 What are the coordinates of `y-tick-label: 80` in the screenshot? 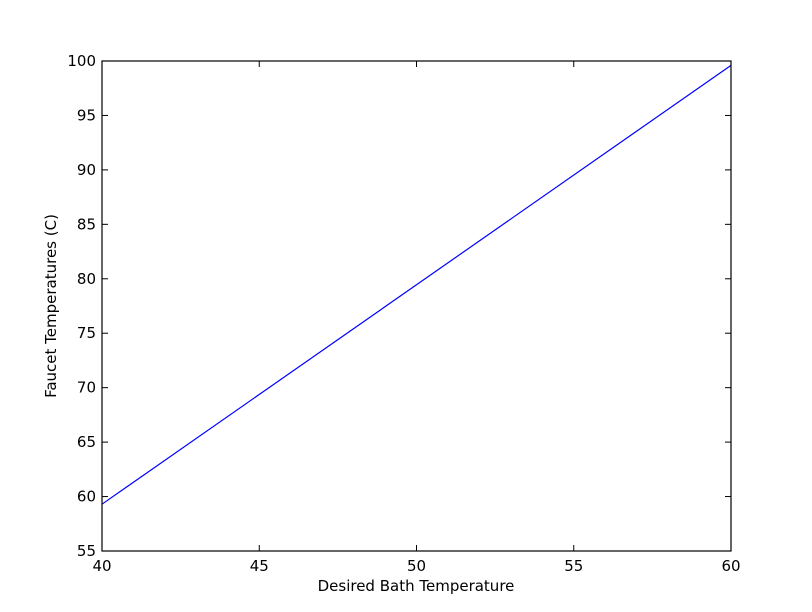 It's located at (86, 279).